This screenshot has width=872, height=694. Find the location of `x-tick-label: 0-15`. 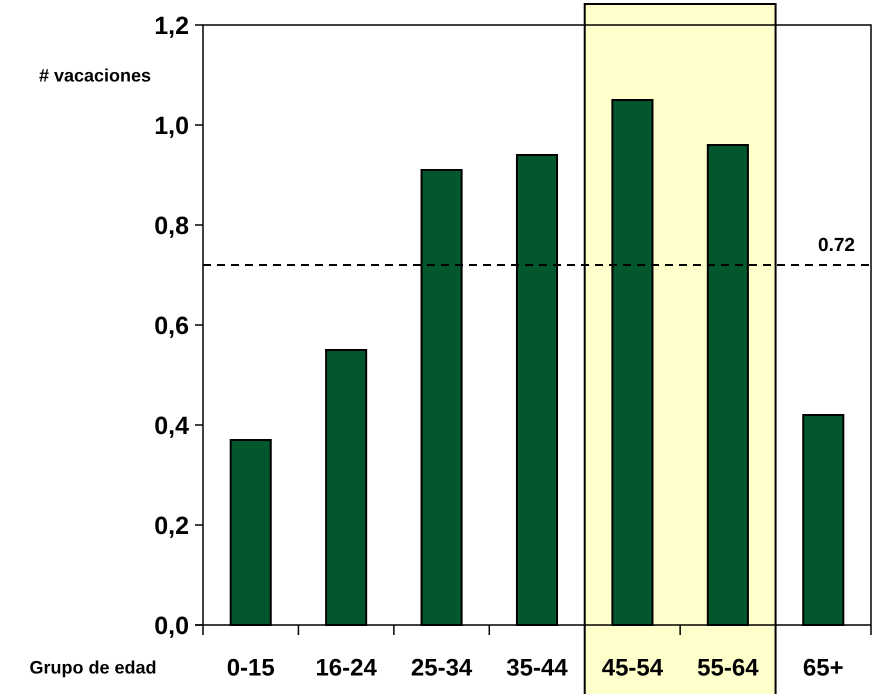

x-tick-label: 0-15 is located at coordinates (250, 668).